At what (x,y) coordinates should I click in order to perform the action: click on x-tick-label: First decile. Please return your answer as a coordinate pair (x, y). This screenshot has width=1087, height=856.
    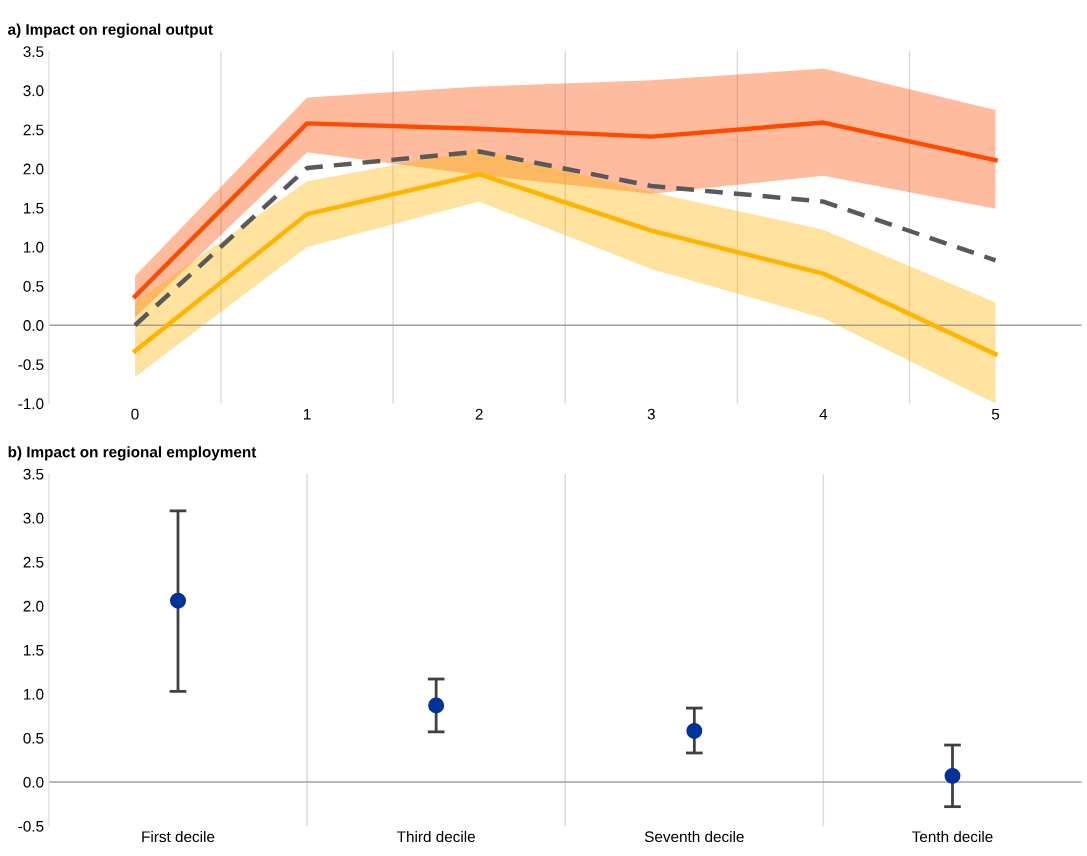
    Looking at the image, I should click on (178, 836).